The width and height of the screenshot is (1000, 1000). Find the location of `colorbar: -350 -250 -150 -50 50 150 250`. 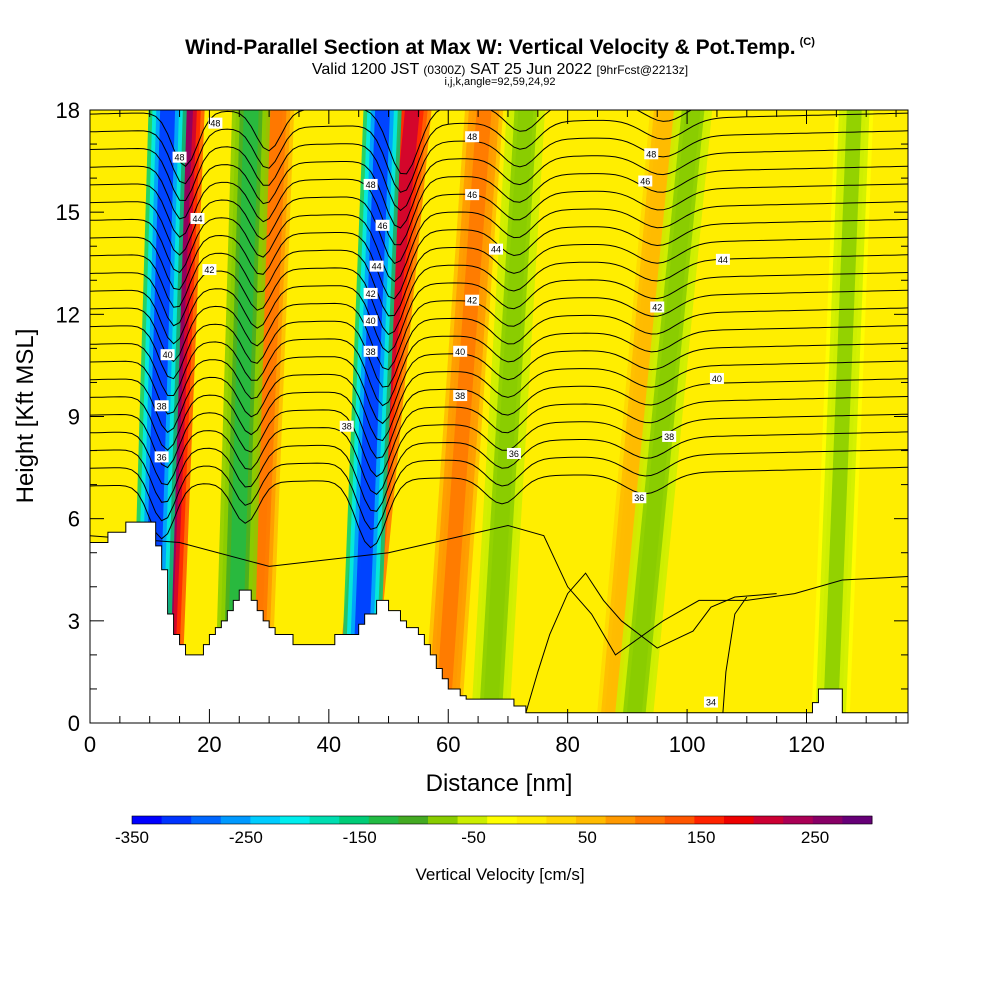

colorbar: -350 -250 -150 -50 50 150 250 is located at coordinates (494, 831).